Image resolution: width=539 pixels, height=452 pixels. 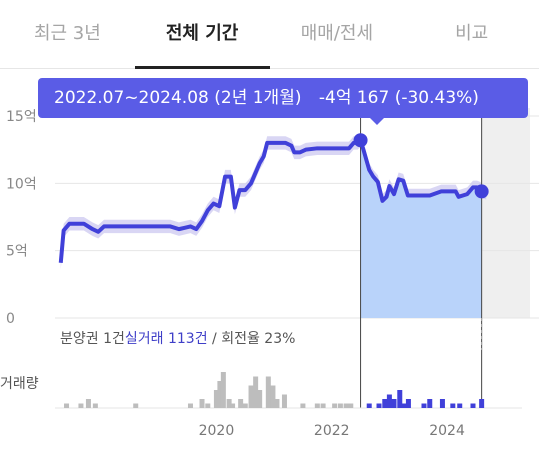 What do you see at coordinates (19, 384) in the screenshot?
I see `volume-label: 거래량` at bounding box center [19, 384].